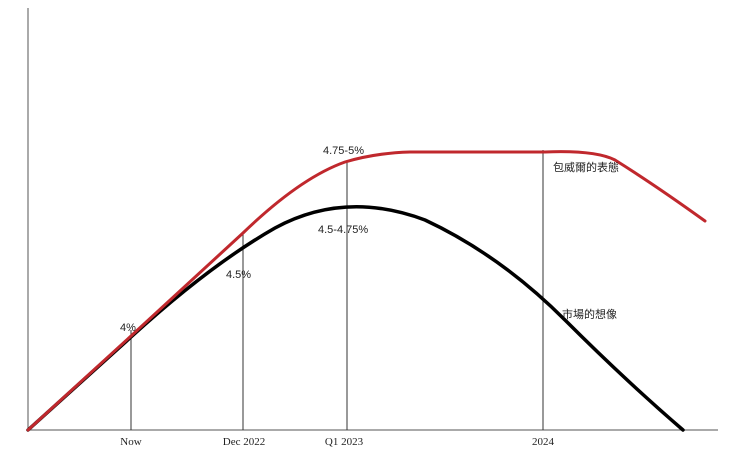 This screenshot has width=740, height=463. What do you see at coordinates (128, 328) in the screenshot?
I see `annotation-4pct: 4%` at bounding box center [128, 328].